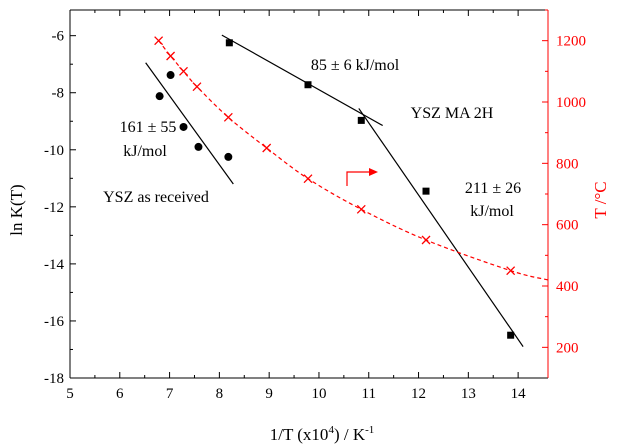  What do you see at coordinates (369, 394) in the screenshot?
I see `x-tick-label: 11` at bounding box center [369, 394].